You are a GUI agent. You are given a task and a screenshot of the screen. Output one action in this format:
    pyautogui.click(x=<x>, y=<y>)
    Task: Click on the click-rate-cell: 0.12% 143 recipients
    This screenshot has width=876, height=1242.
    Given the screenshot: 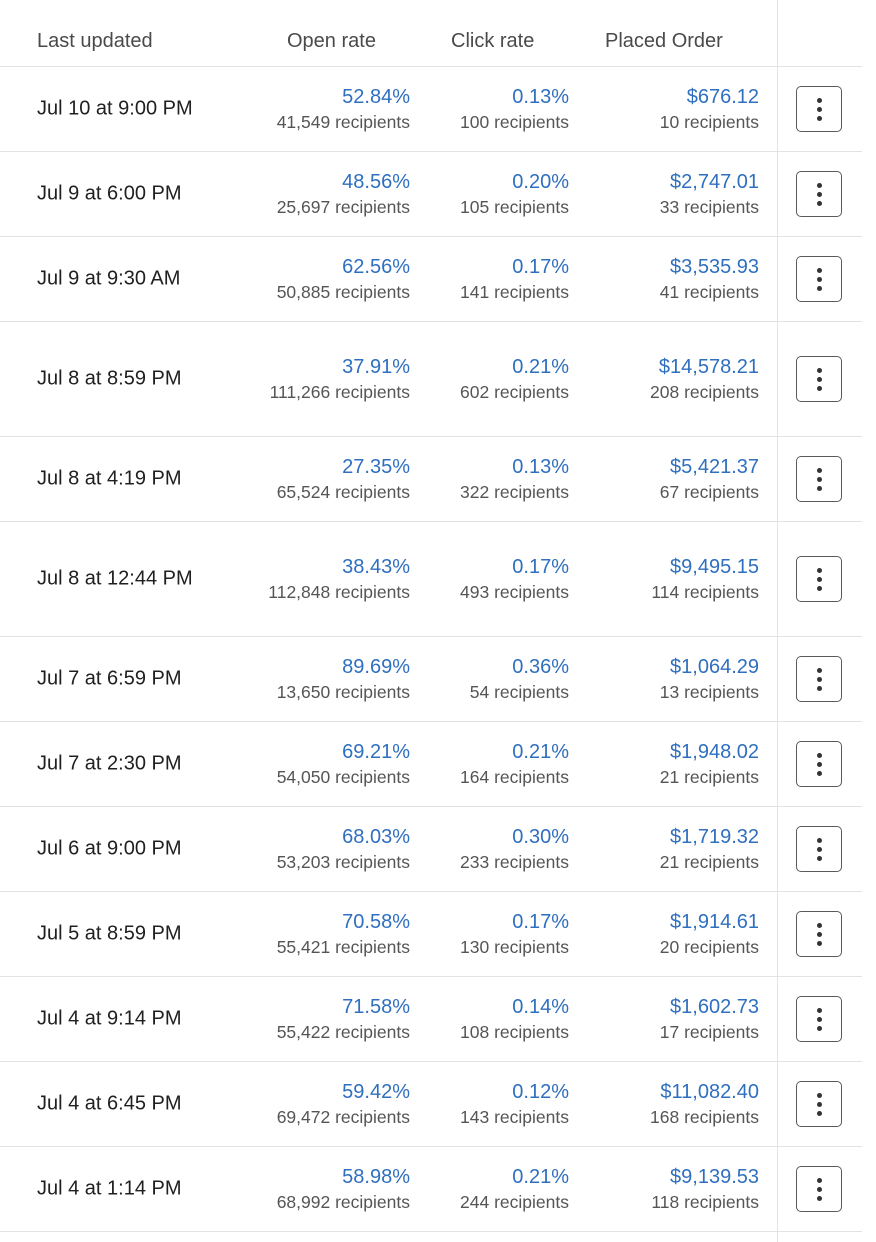 What is the action you would take?
    pyautogui.click(x=514, y=1104)
    